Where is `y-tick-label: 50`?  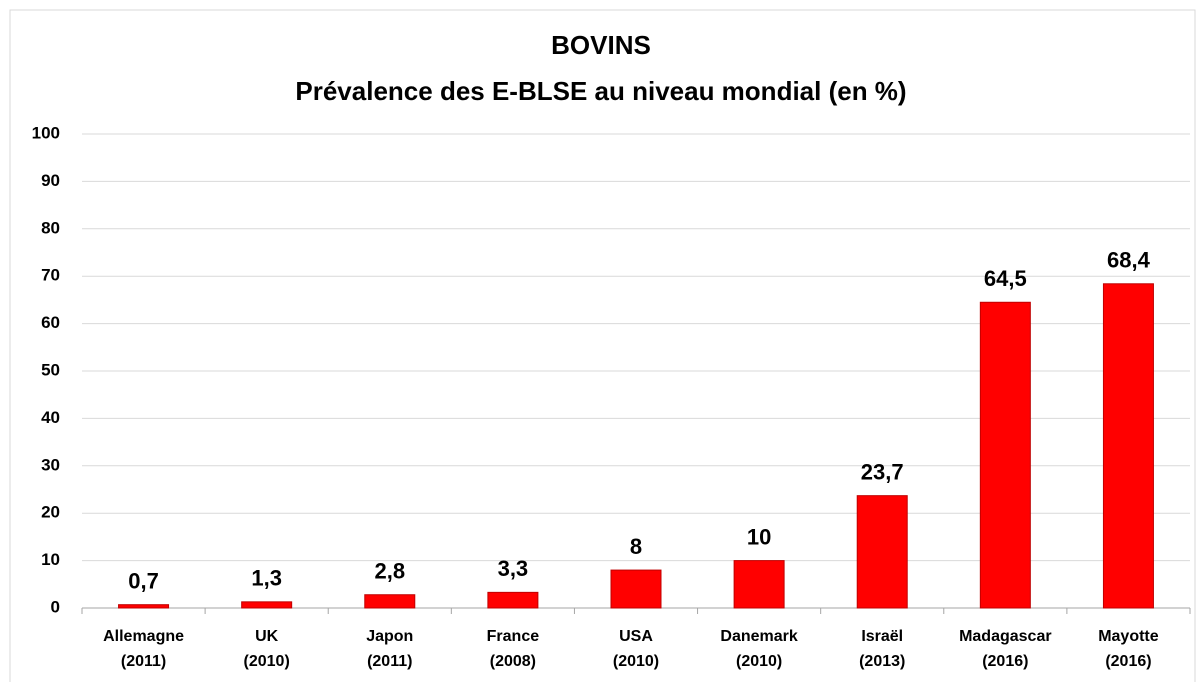
y-tick-label: 50 is located at coordinates (50, 369).